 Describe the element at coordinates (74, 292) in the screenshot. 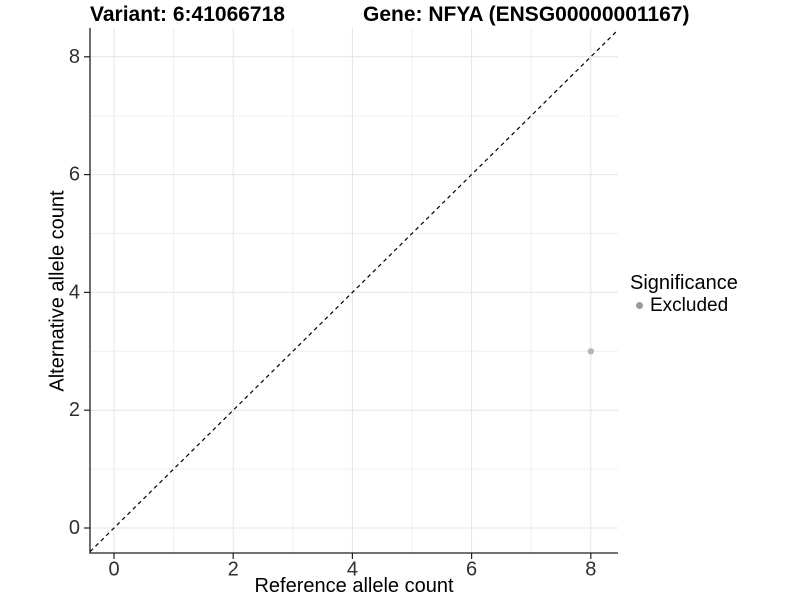

I see `y-tick-label: 4` at that location.